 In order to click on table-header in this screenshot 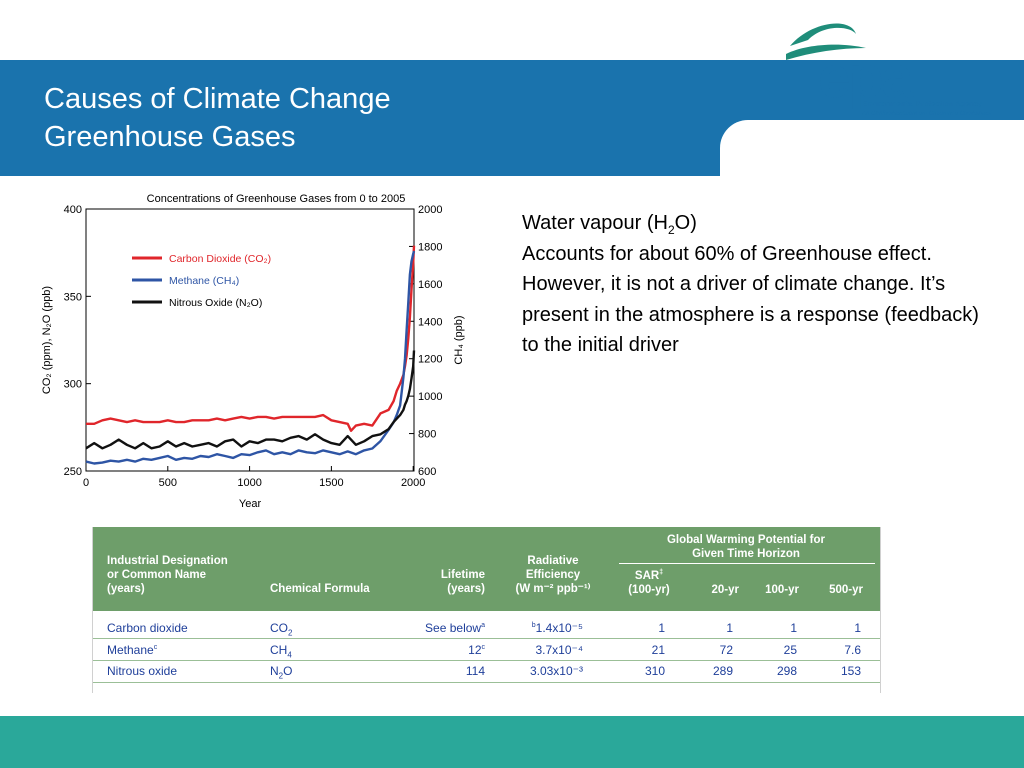, I will do `click(486, 569)`.